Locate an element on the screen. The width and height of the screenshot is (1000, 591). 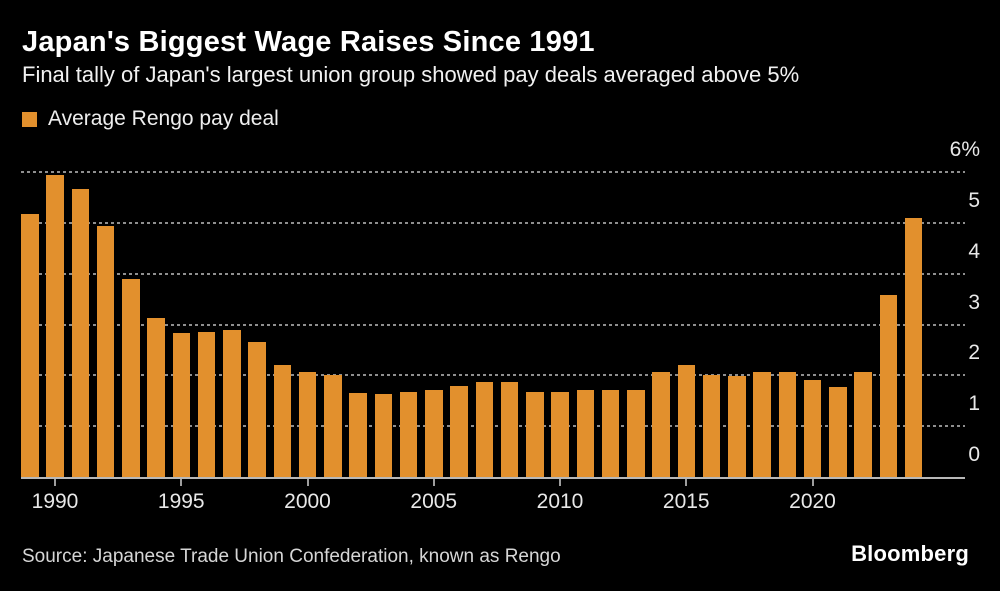
bar-2020 is located at coordinates (812, 428).